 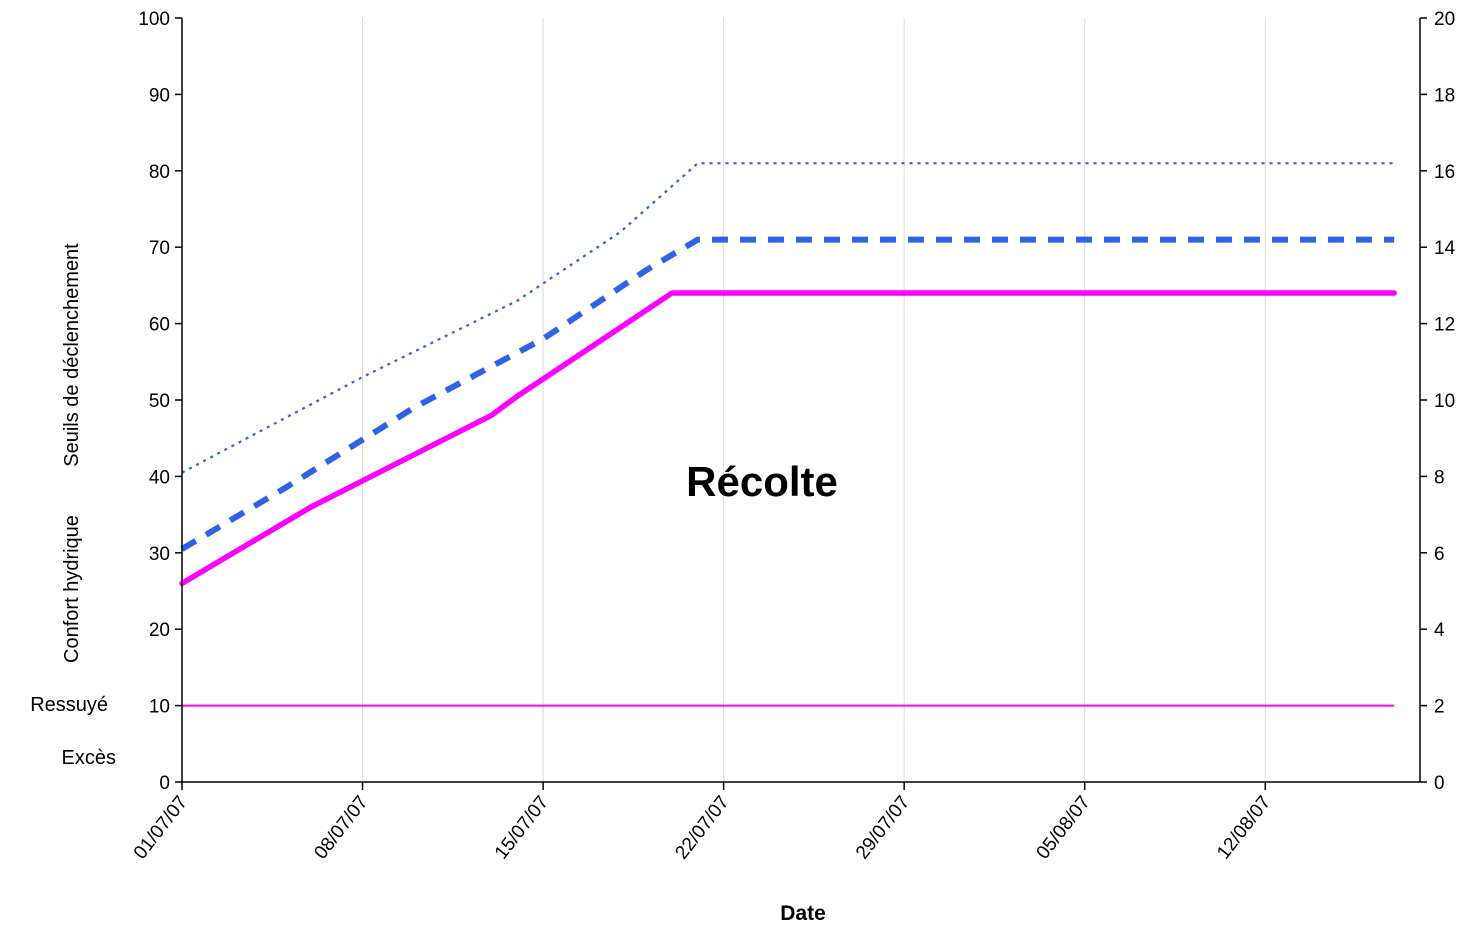 I want to click on y-tick-label: 70, so click(x=159, y=248).